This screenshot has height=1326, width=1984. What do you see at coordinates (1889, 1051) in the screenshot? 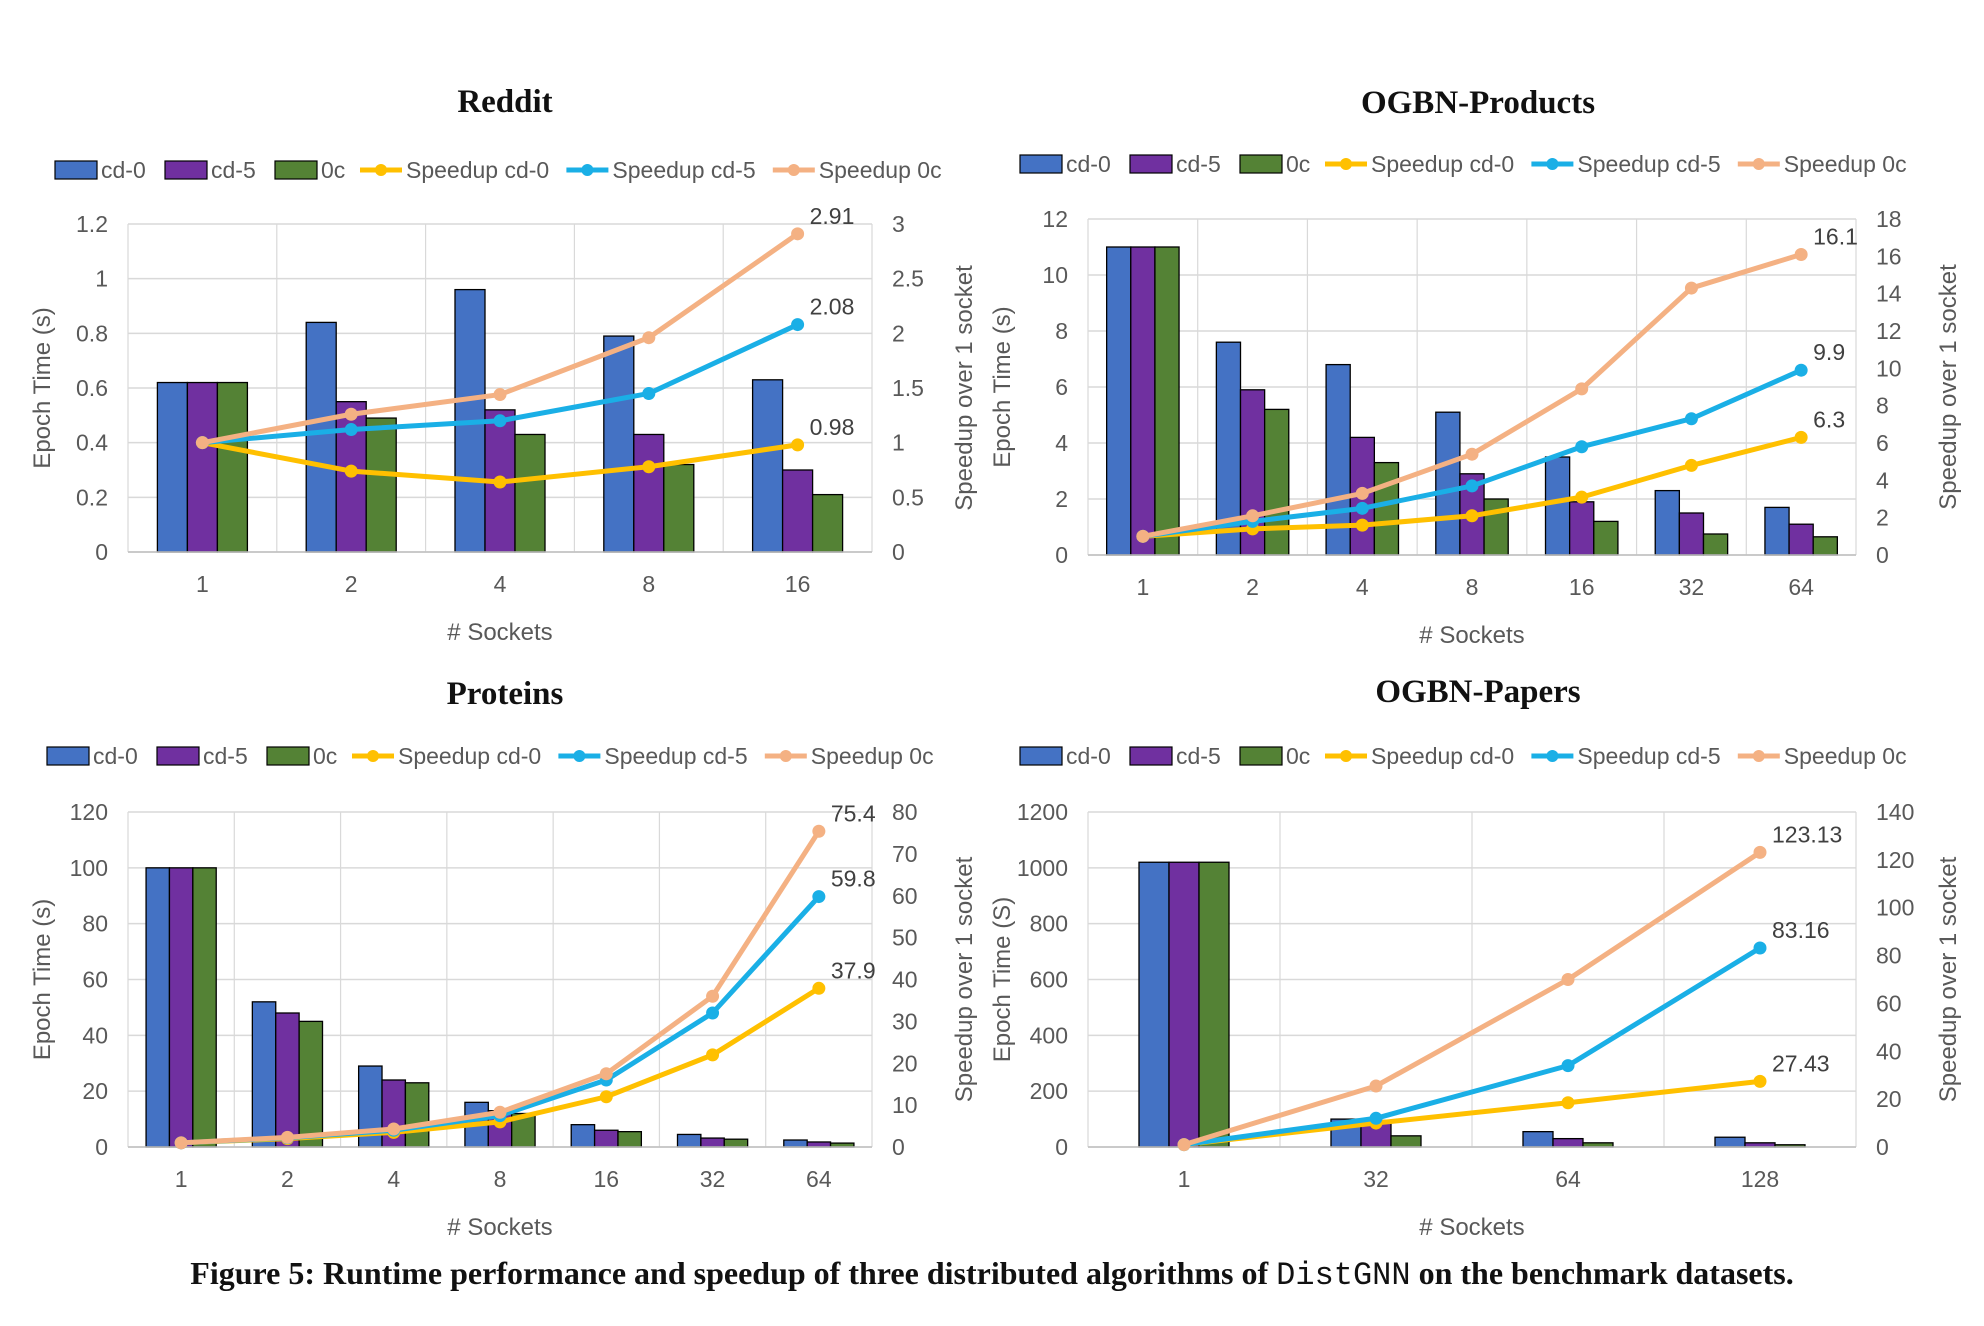
I see `y2-tick-label: 40` at bounding box center [1889, 1051].